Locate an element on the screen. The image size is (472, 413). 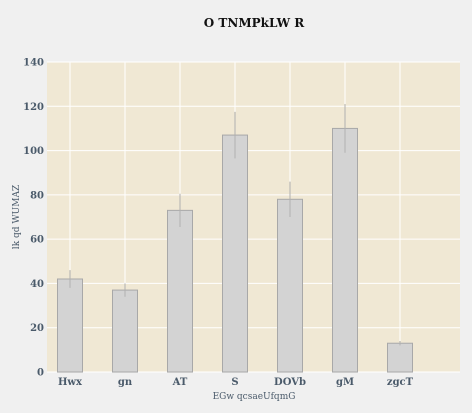
y-tick-label-5: 100 is located at coordinates (33, 151).